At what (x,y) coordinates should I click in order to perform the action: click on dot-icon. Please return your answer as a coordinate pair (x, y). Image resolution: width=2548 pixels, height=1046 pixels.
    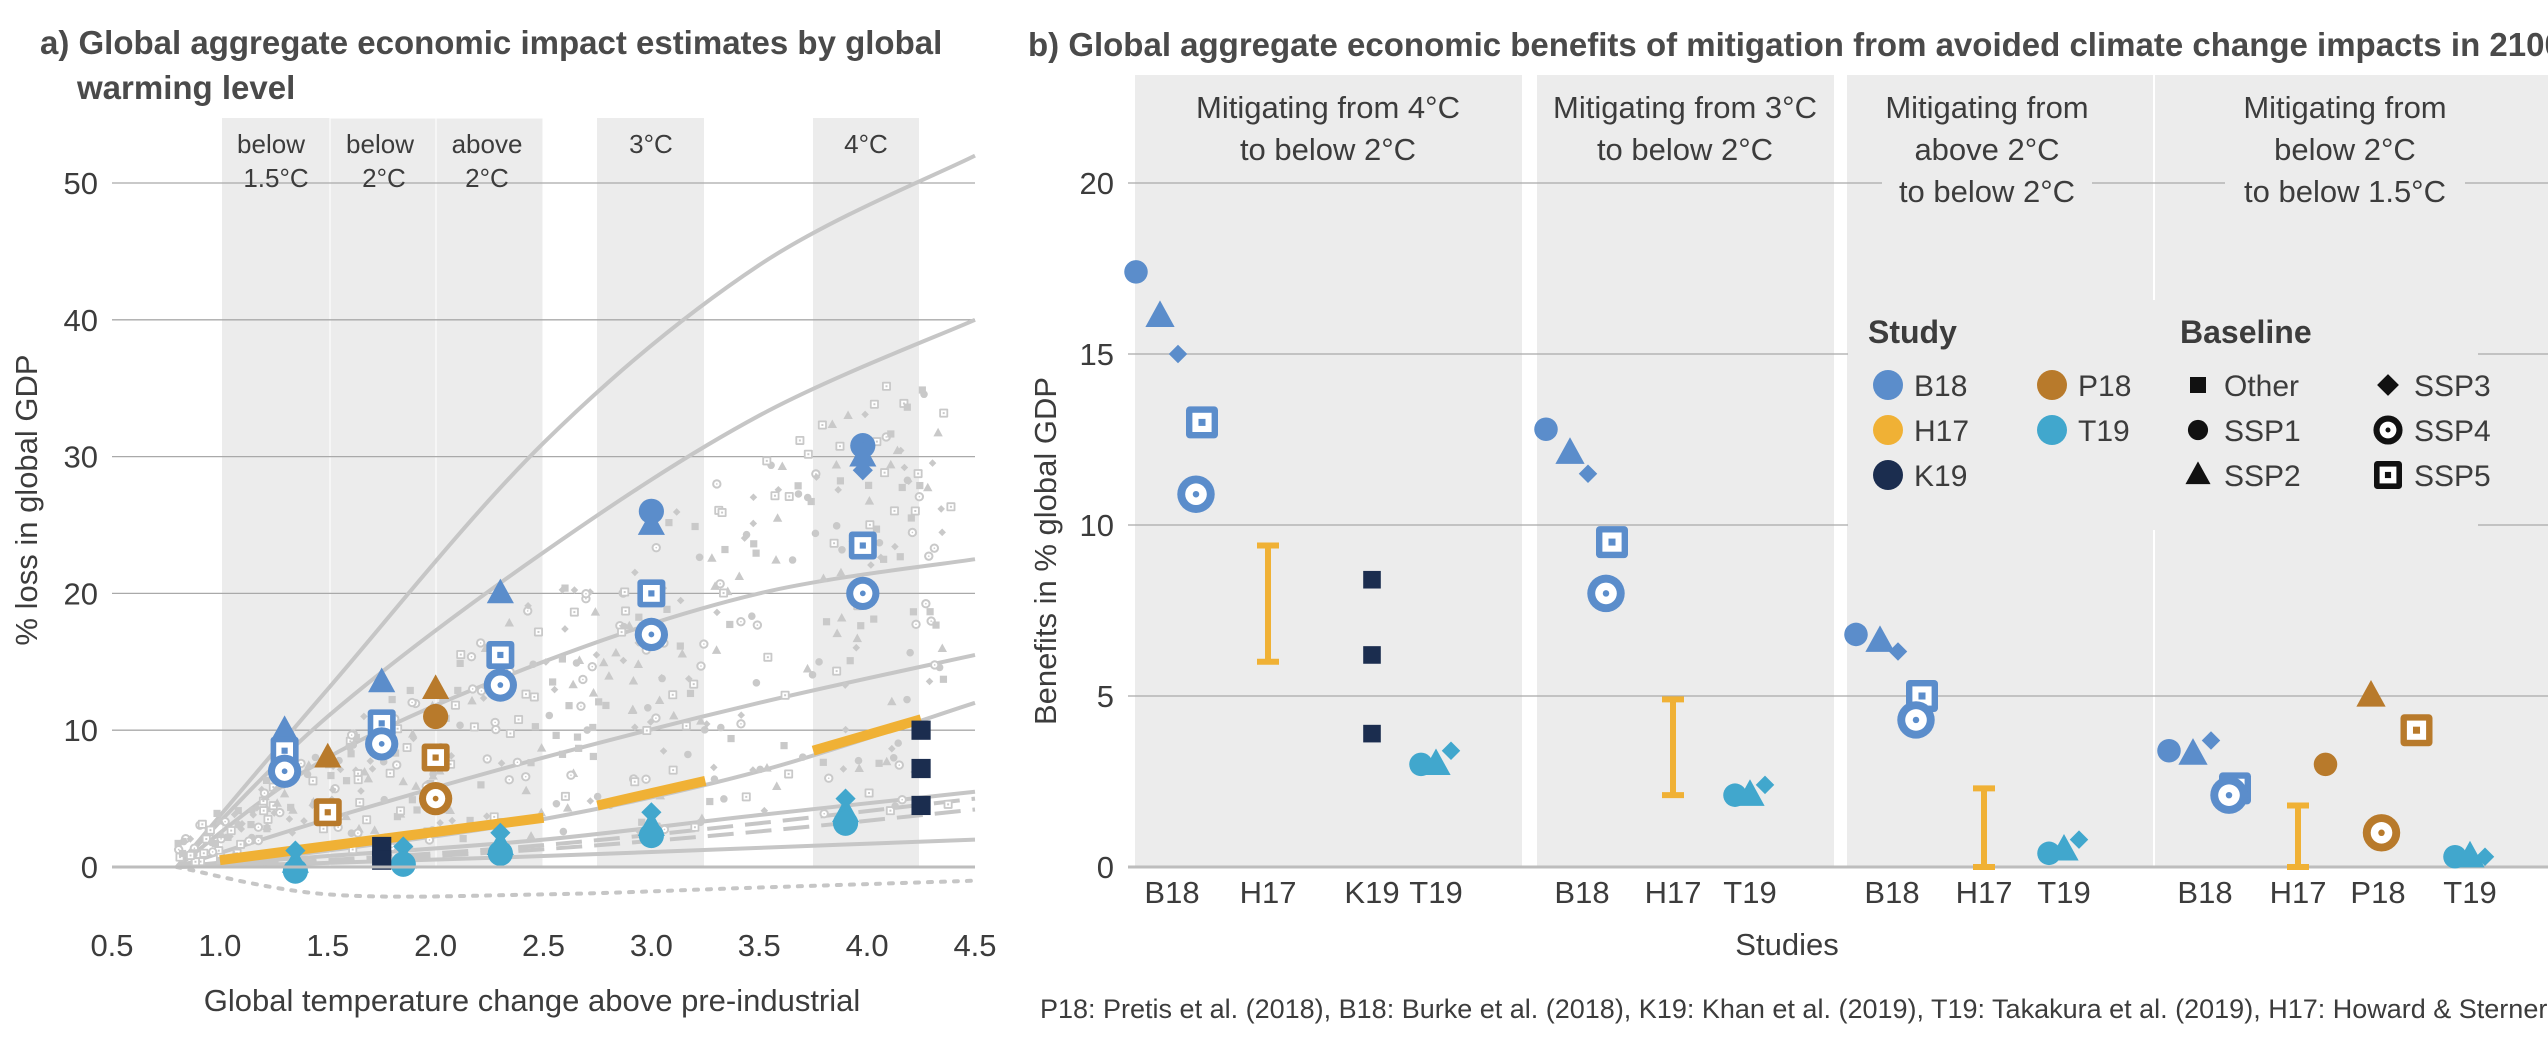
    Looking at the image, I should click on (2198, 430).